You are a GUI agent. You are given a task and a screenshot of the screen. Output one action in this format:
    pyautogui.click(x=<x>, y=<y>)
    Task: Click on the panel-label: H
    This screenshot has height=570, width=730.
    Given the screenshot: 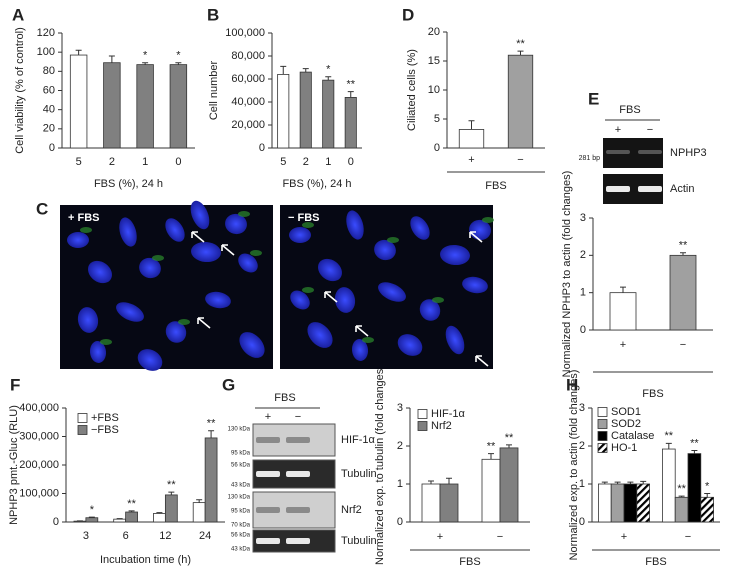 What is the action you would take?
    pyautogui.click(x=572, y=384)
    